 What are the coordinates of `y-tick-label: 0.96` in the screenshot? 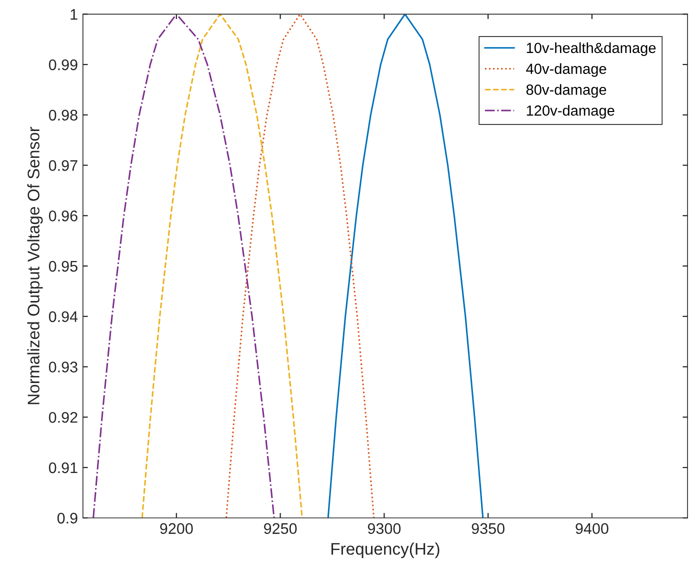 It's located at (63, 216).